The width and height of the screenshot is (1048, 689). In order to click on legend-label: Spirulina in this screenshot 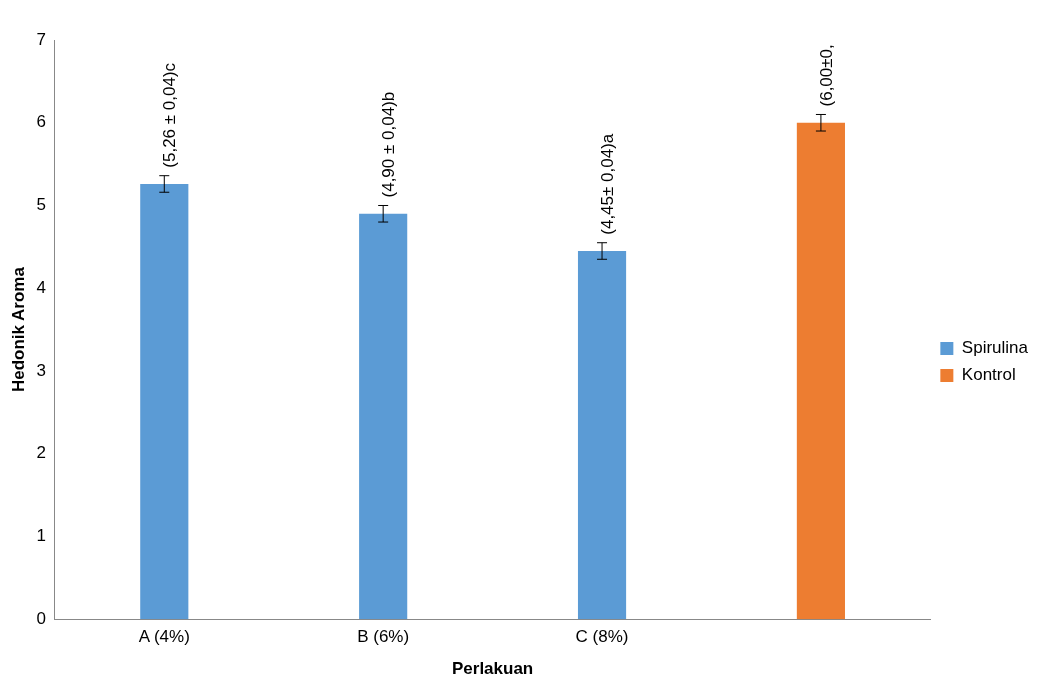, I will do `click(995, 348)`.